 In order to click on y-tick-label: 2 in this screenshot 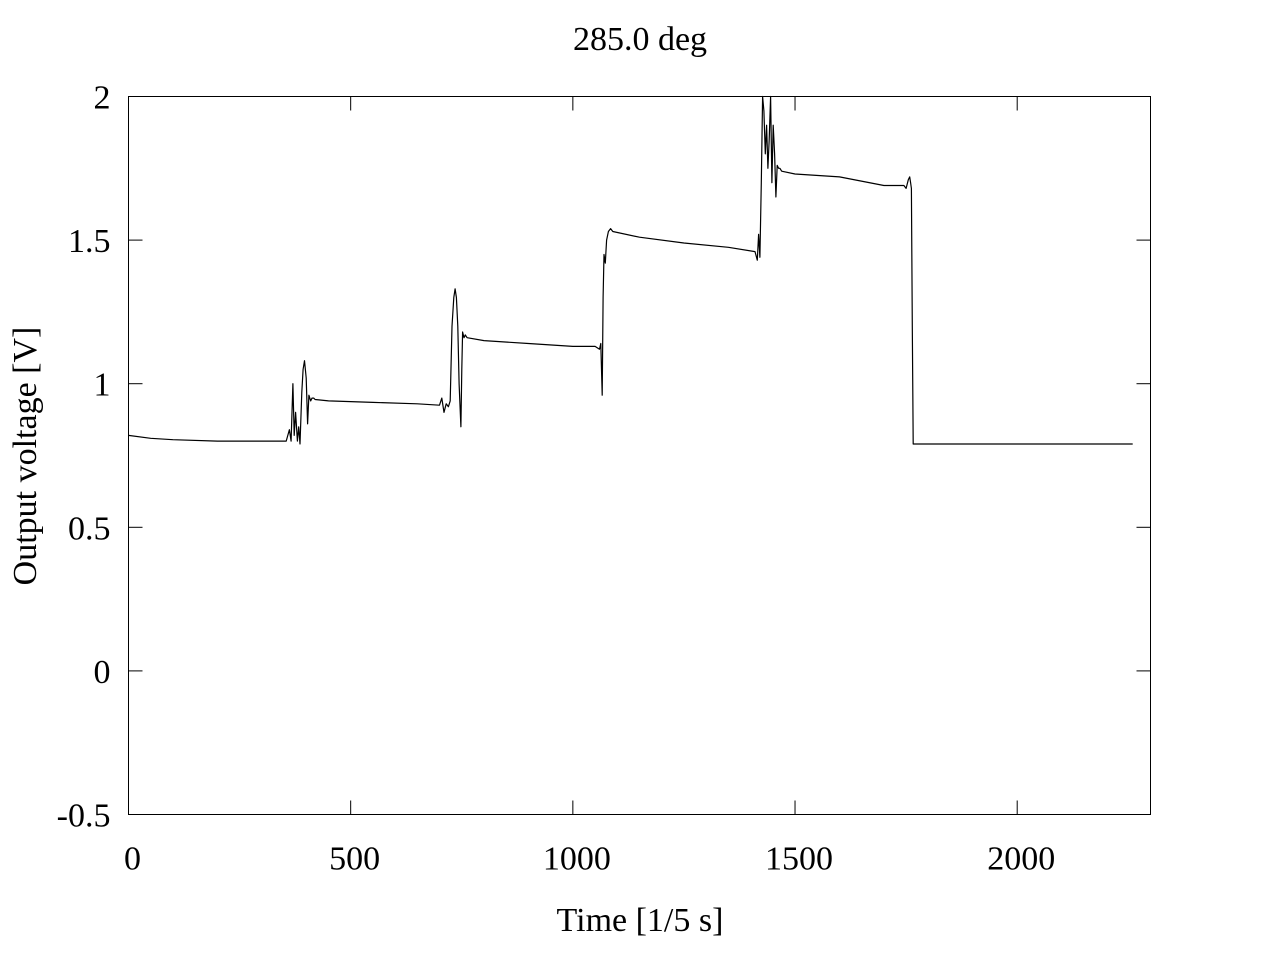, I will do `click(102, 98)`.